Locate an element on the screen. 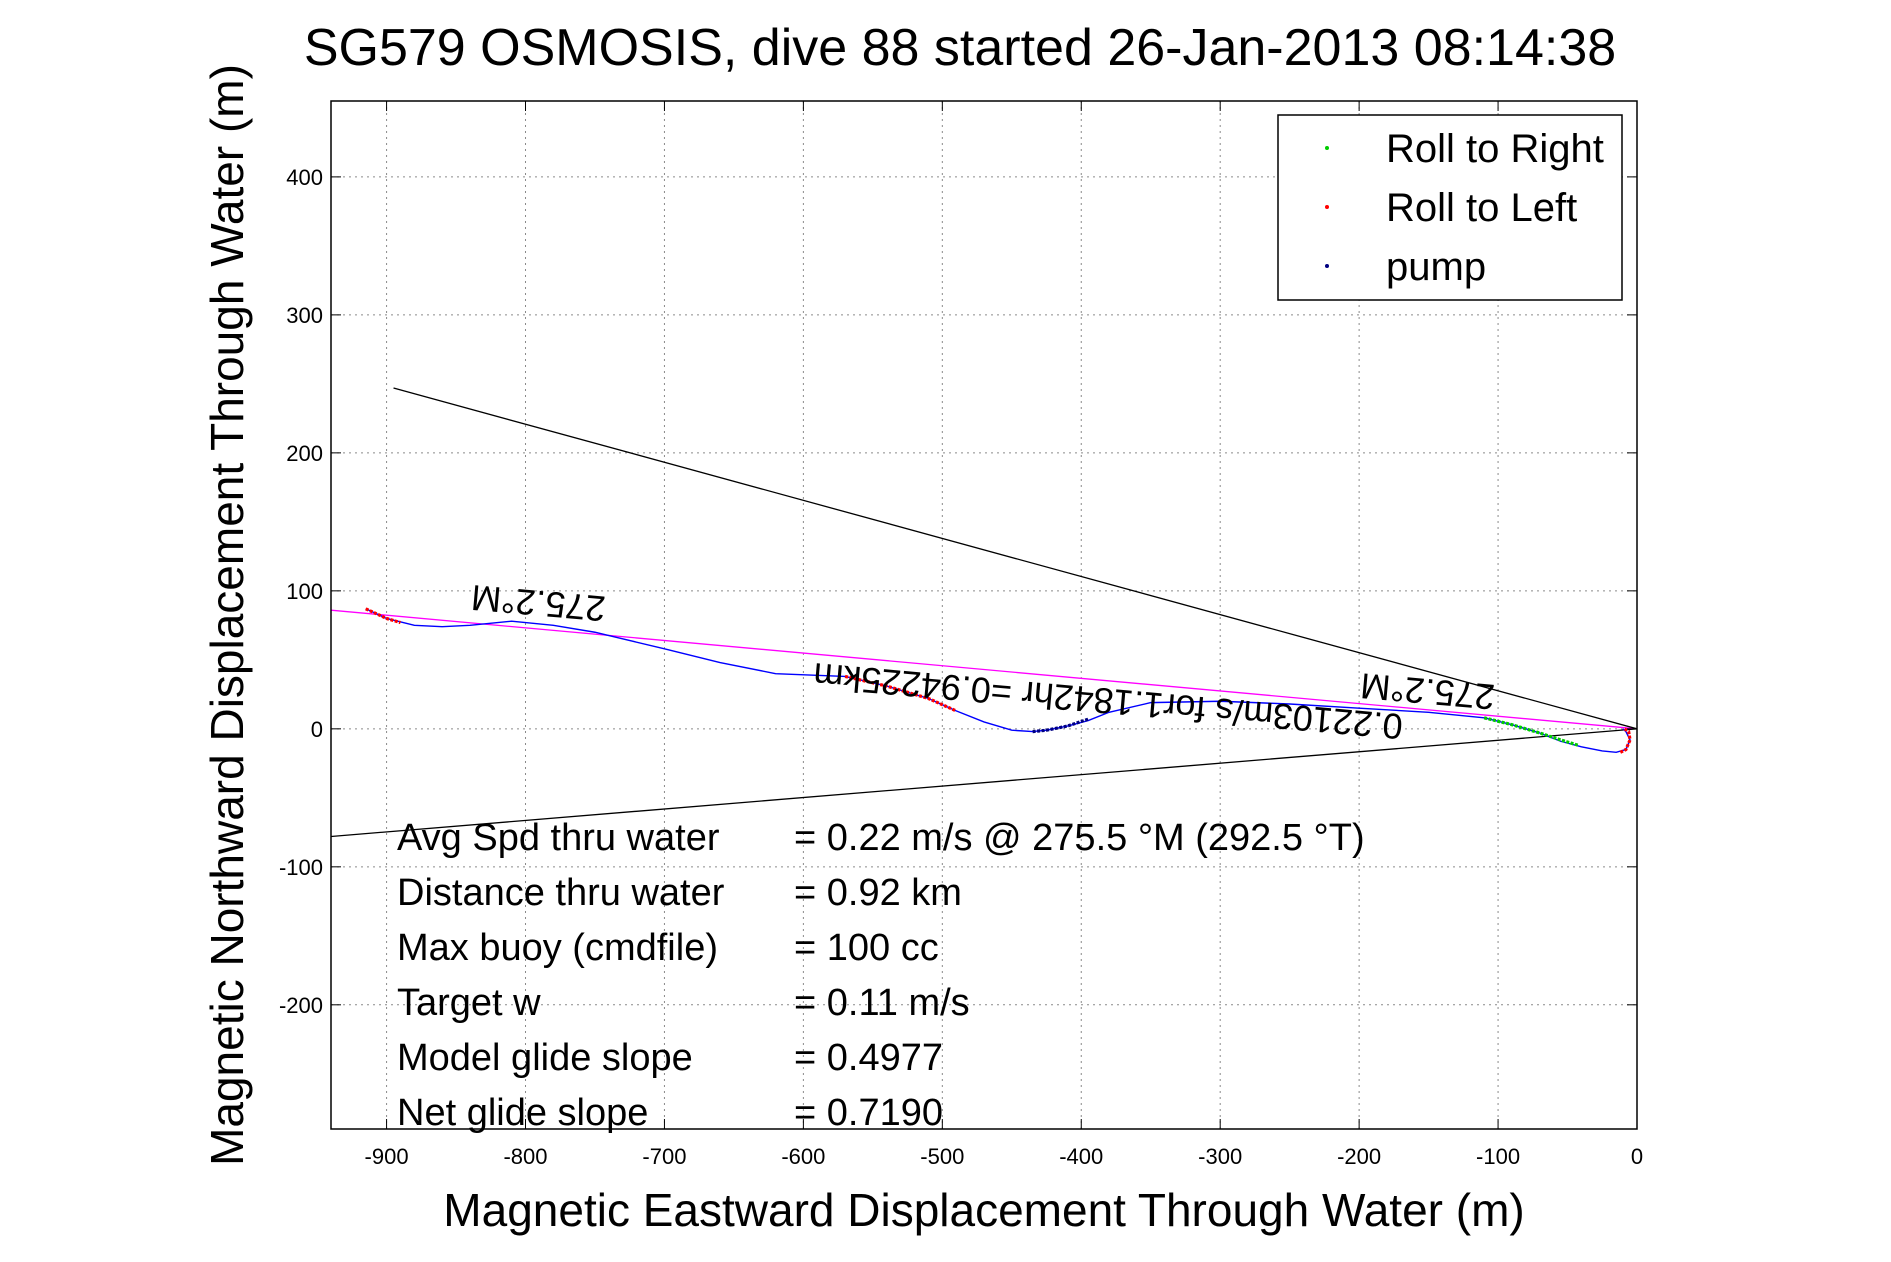 The height and width of the screenshot is (1262, 1891). x-tick-label: 0 is located at coordinates (1637, 1156).